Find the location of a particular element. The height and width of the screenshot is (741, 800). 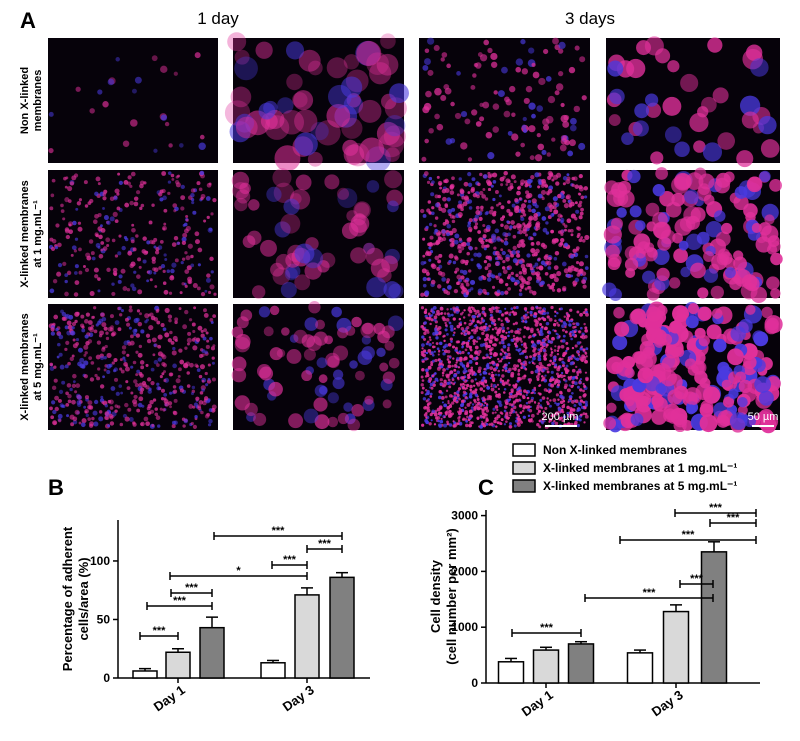

legend-swatch is located at coordinates (524, 486).